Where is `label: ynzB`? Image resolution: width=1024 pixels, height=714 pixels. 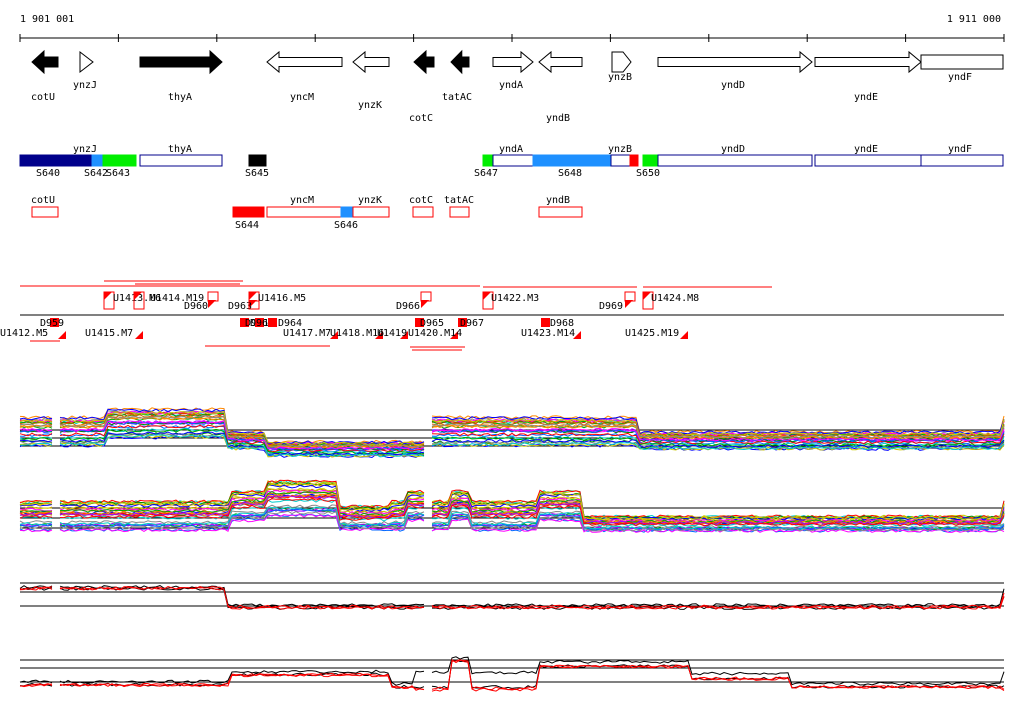 label: ynzB is located at coordinates (620, 77).